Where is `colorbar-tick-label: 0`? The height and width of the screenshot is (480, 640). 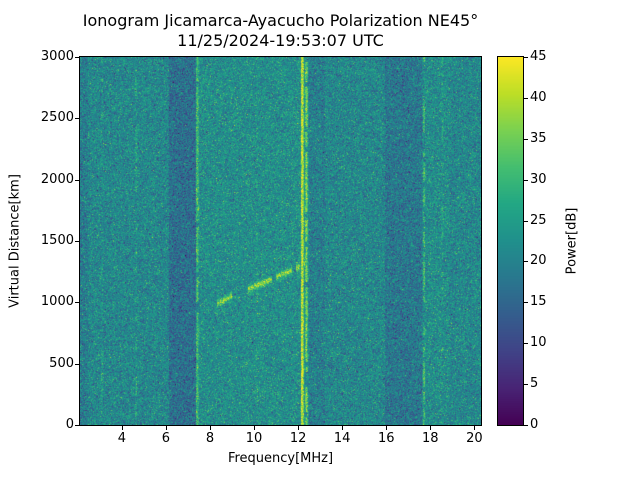 colorbar-tick-label: 0 is located at coordinates (534, 424).